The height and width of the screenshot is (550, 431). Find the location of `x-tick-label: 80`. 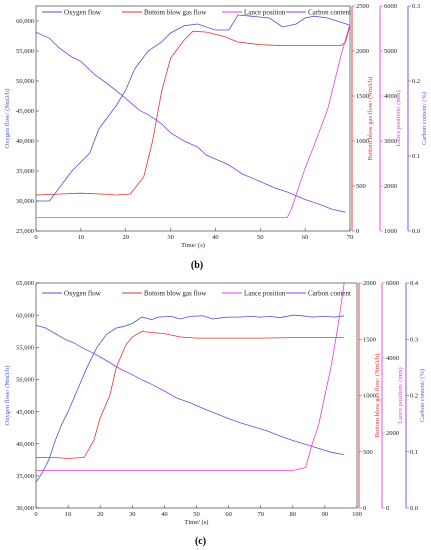

x-tick-label: 80 is located at coordinates (293, 514).